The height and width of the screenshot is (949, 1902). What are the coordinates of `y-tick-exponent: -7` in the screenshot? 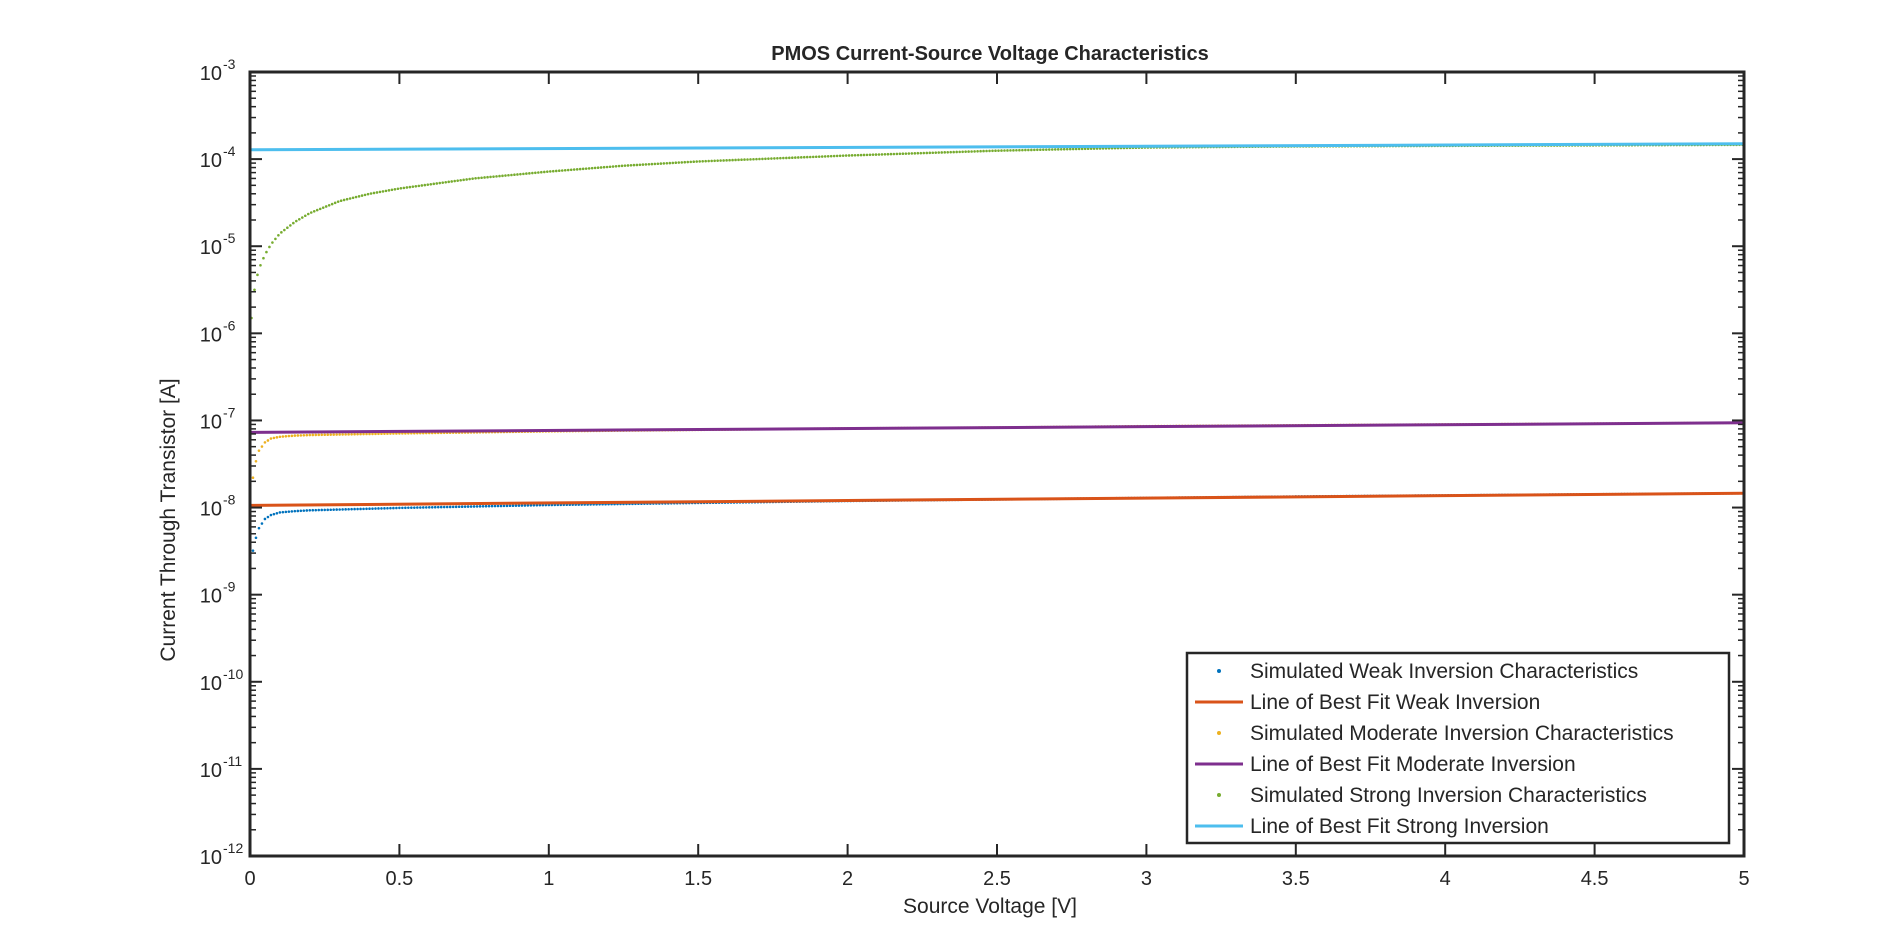 It's located at (229, 412).